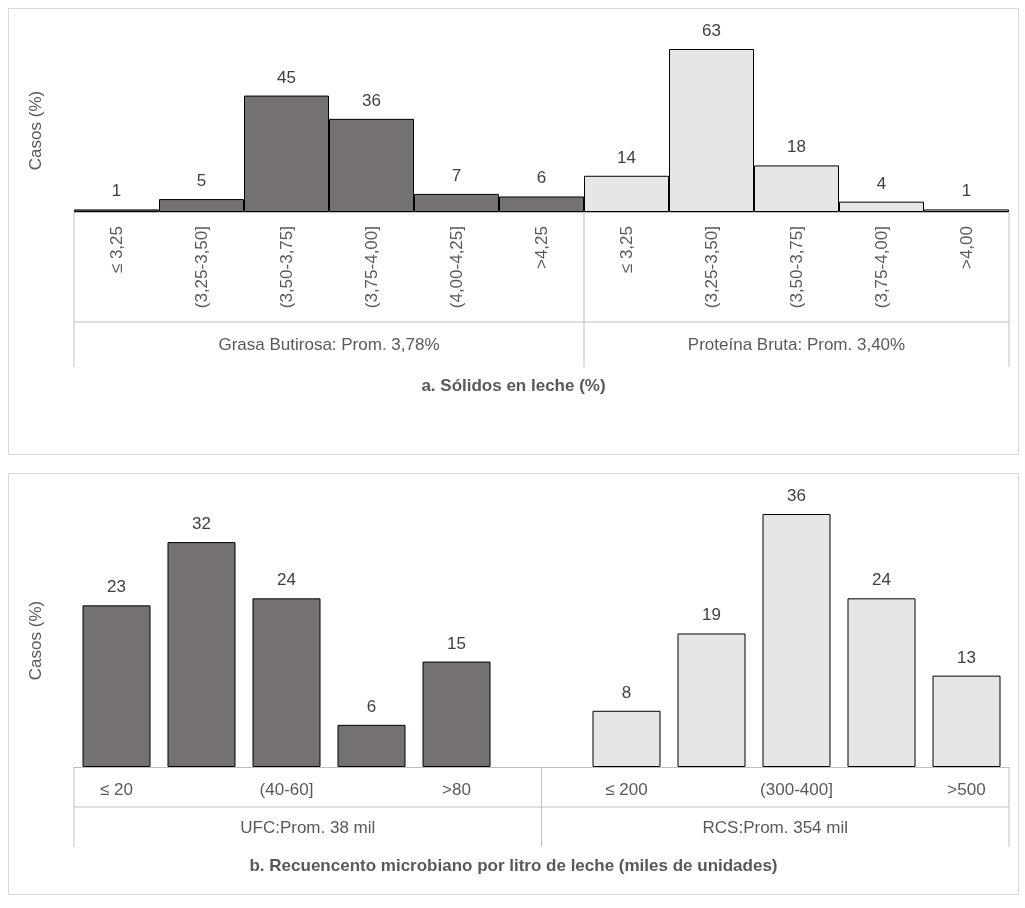 This screenshot has width=1025, height=908. Describe the element at coordinates (456, 175) in the screenshot. I see `data-label: 7` at that location.